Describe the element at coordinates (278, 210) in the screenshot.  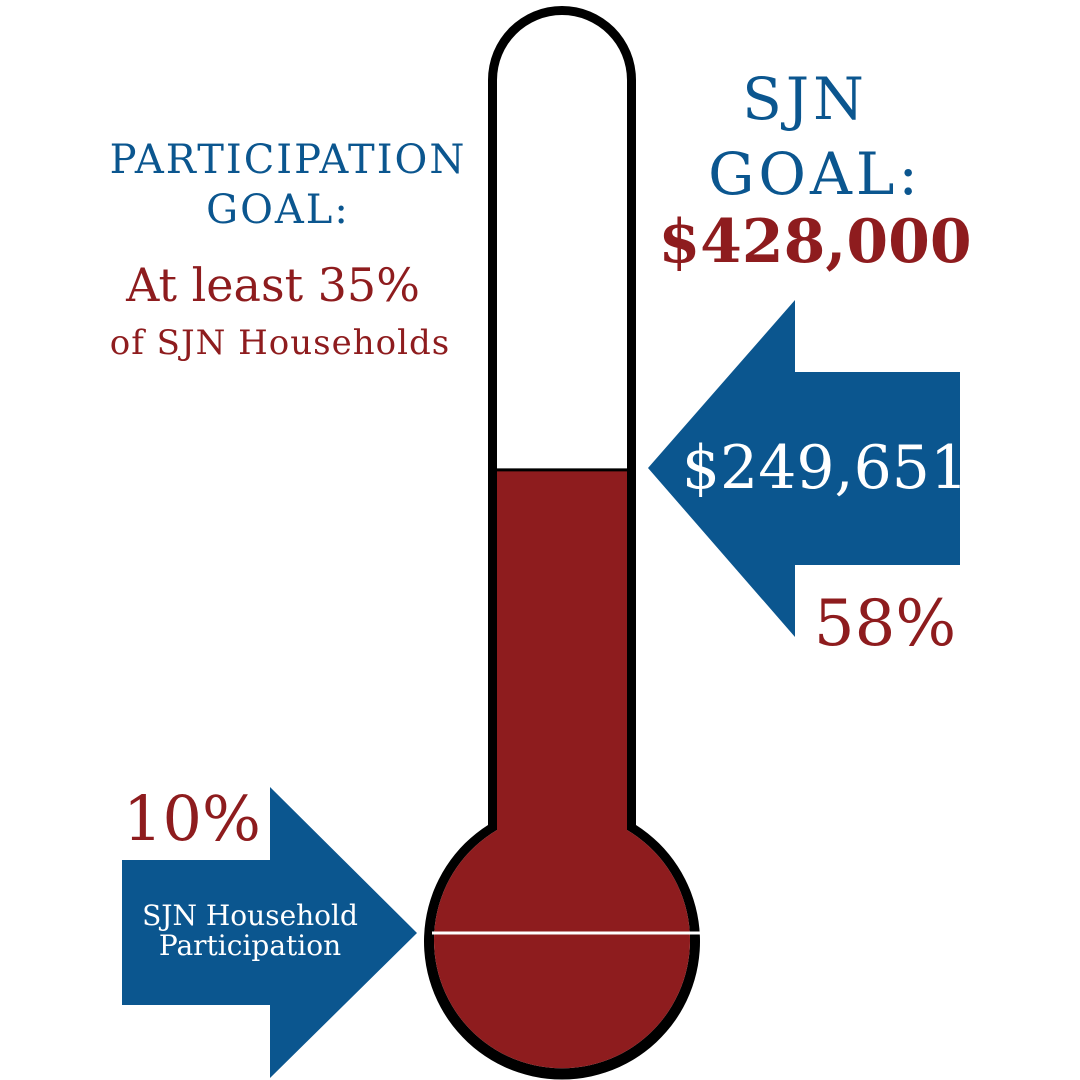
I see `participation-heading-line2: GOAL:` at that location.